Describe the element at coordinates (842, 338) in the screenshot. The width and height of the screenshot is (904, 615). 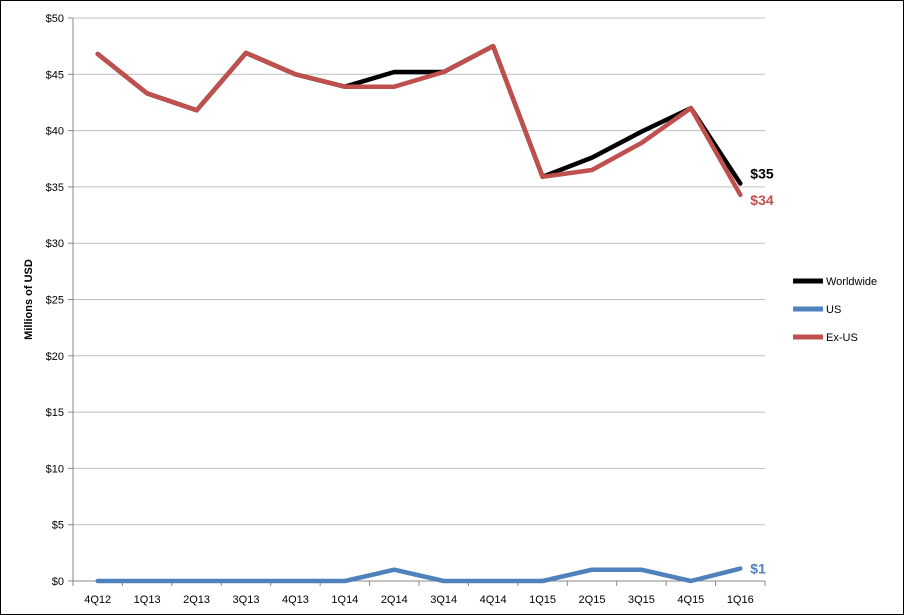
I see `legend-label: Ex-US` at that location.